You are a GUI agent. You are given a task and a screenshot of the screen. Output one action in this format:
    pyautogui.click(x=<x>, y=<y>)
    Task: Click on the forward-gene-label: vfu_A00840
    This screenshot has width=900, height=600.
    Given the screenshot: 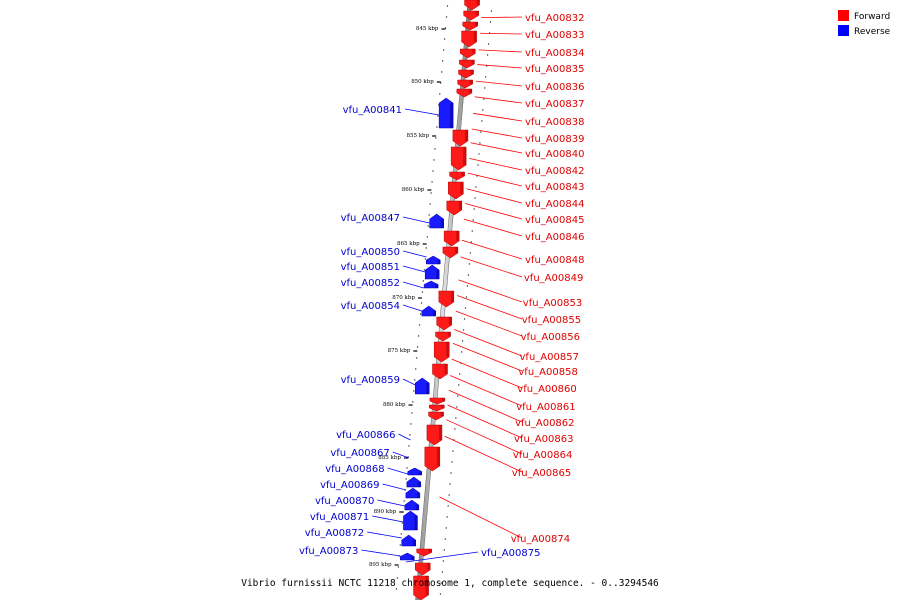 What is the action you would take?
    pyautogui.click(x=554, y=154)
    